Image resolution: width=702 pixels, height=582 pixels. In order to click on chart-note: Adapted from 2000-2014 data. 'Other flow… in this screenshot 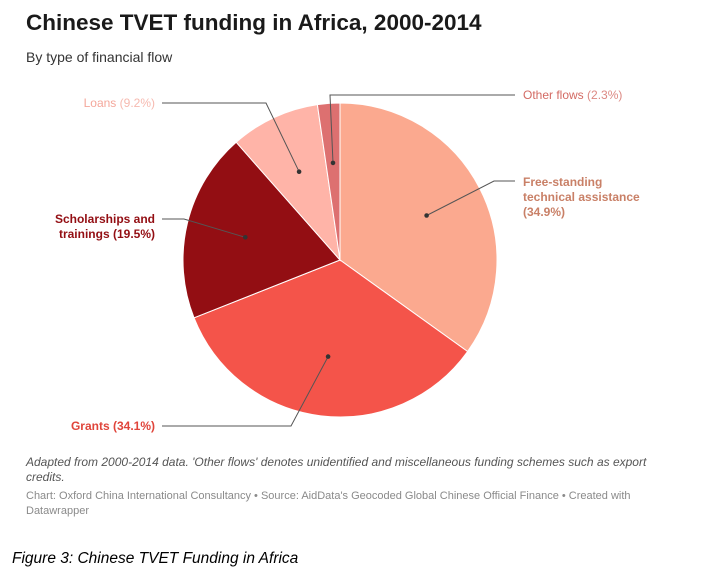, I will do `click(336, 469)`.